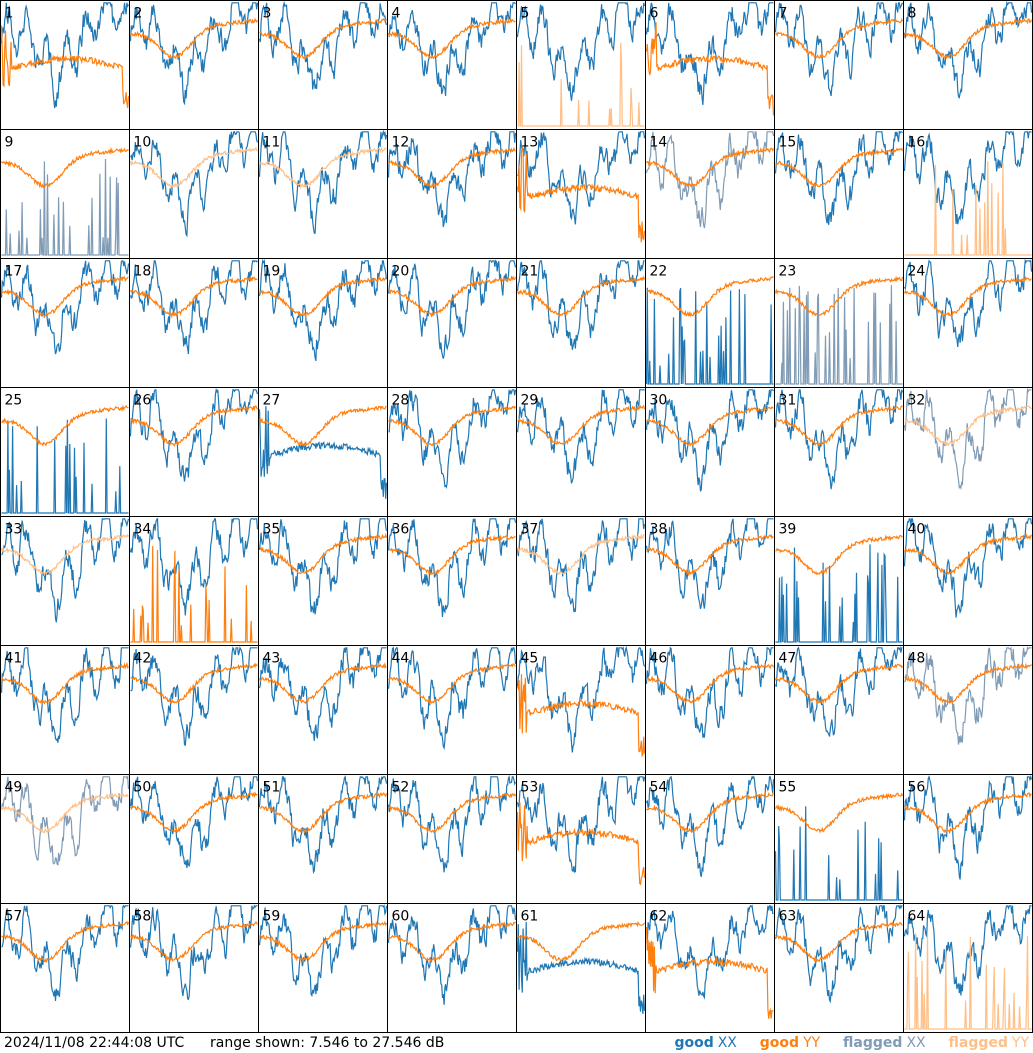  What do you see at coordinates (401, 143) in the screenshot?
I see `panel-number: 12` at bounding box center [401, 143].